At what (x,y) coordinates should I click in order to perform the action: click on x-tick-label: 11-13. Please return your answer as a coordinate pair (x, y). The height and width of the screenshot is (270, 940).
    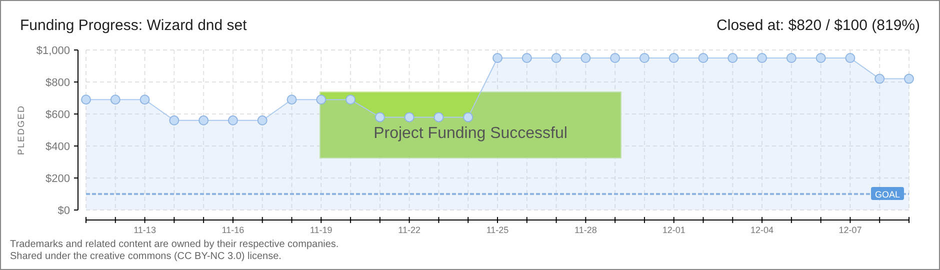
    Looking at the image, I should click on (145, 230).